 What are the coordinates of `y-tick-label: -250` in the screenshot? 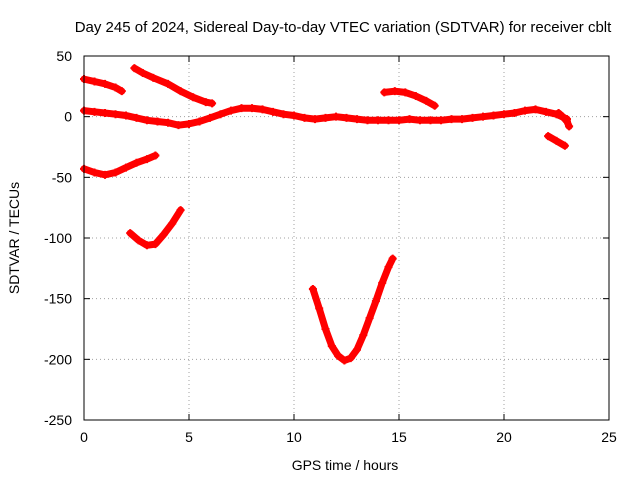 It's located at (58, 420).